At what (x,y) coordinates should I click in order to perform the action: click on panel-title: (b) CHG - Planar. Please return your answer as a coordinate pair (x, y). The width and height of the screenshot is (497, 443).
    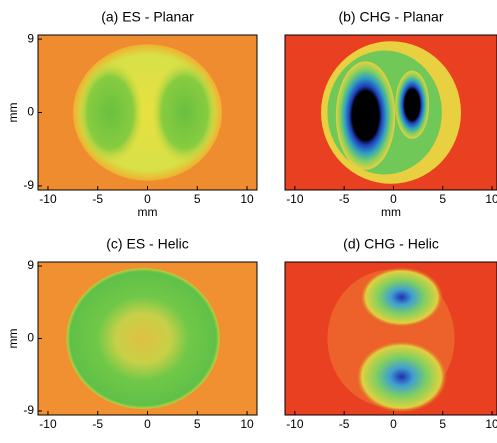
    Looking at the image, I should click on (390, 17).